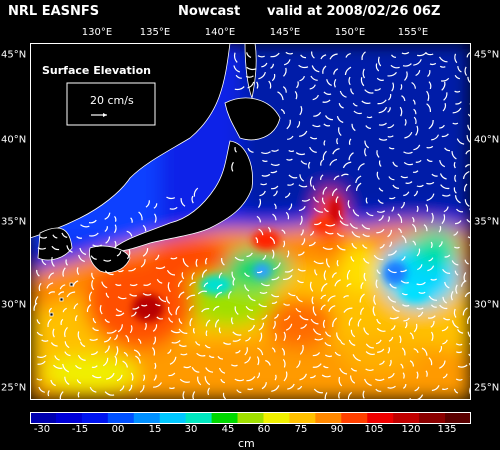 Image resolution: width=500 pixels, height=450 pixels. I want to click on colorbar, so click(250, 418).